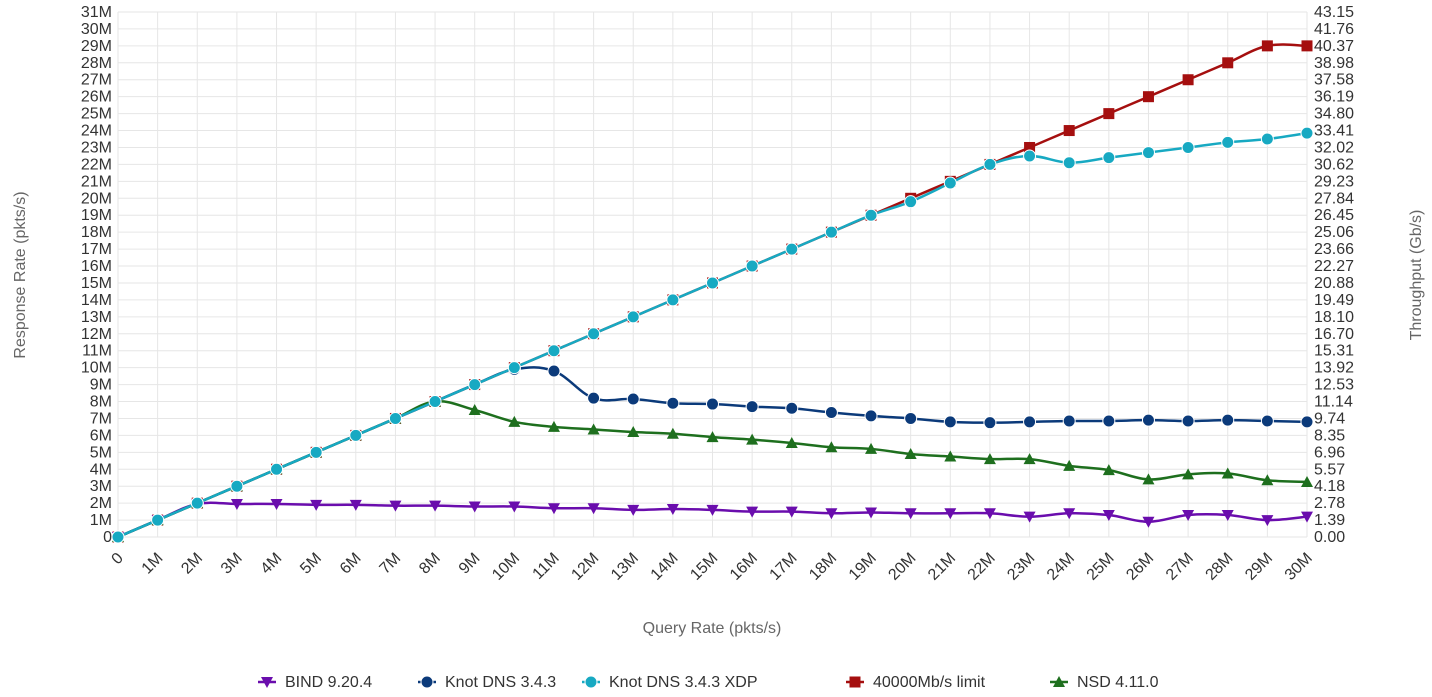 The image size is (1432, 697). I want to click on legend-label: BIND 9.20.4, so click(328, 682).